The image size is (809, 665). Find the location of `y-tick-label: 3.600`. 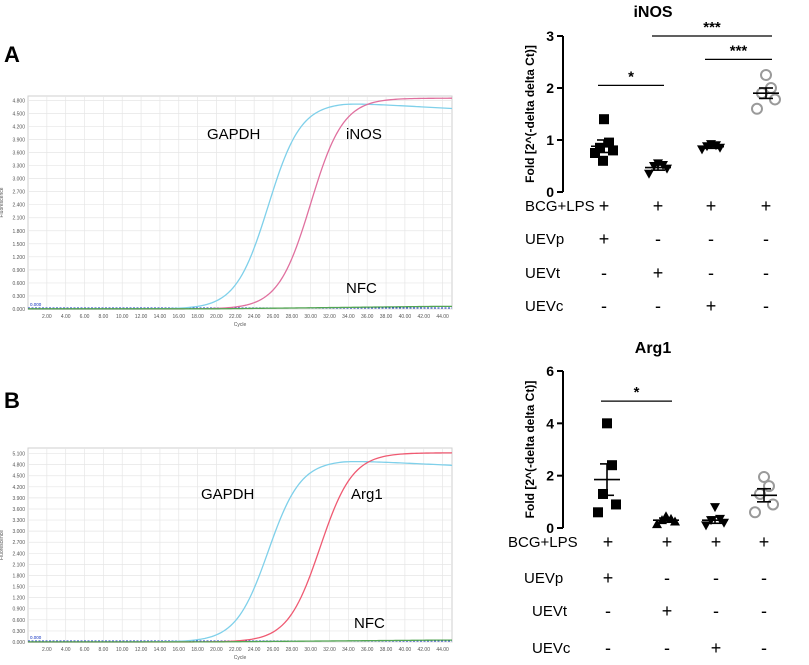

y-tick-label: 3.600 is located at coordinates (18, 510).